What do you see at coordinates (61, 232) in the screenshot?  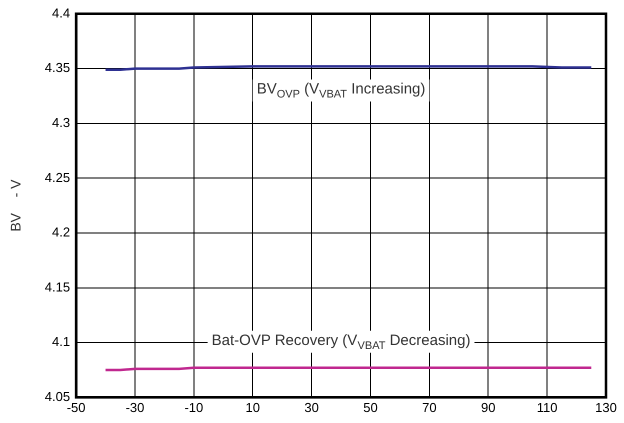 I see `y-tick-label: 4.2` at bounding box center [61, 232].